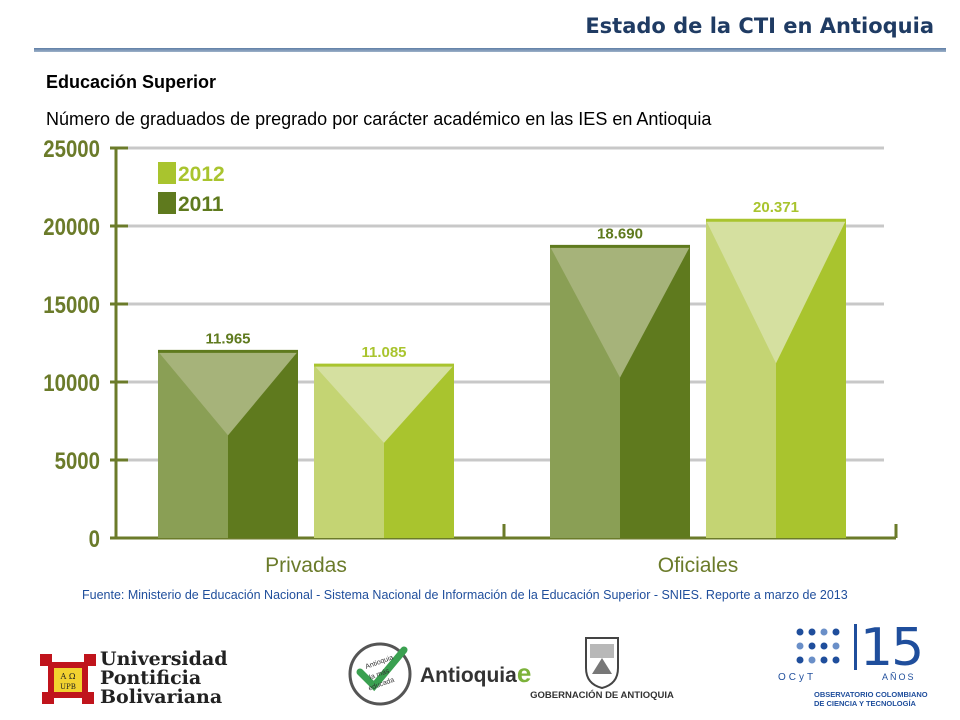 Image resolution: width=960 pixels, height=720 pixels. Describe the element at coordinates (151, 678) in the screenshot. I see `upb-line-2: Pontificia` at that location.